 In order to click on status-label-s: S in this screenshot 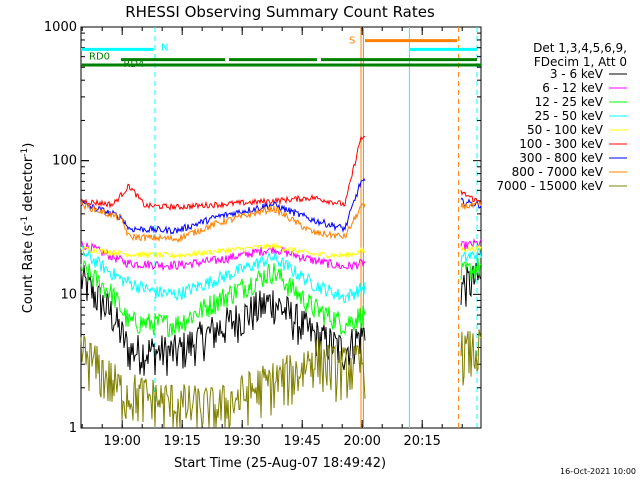, I will do `click(352, 41)`.